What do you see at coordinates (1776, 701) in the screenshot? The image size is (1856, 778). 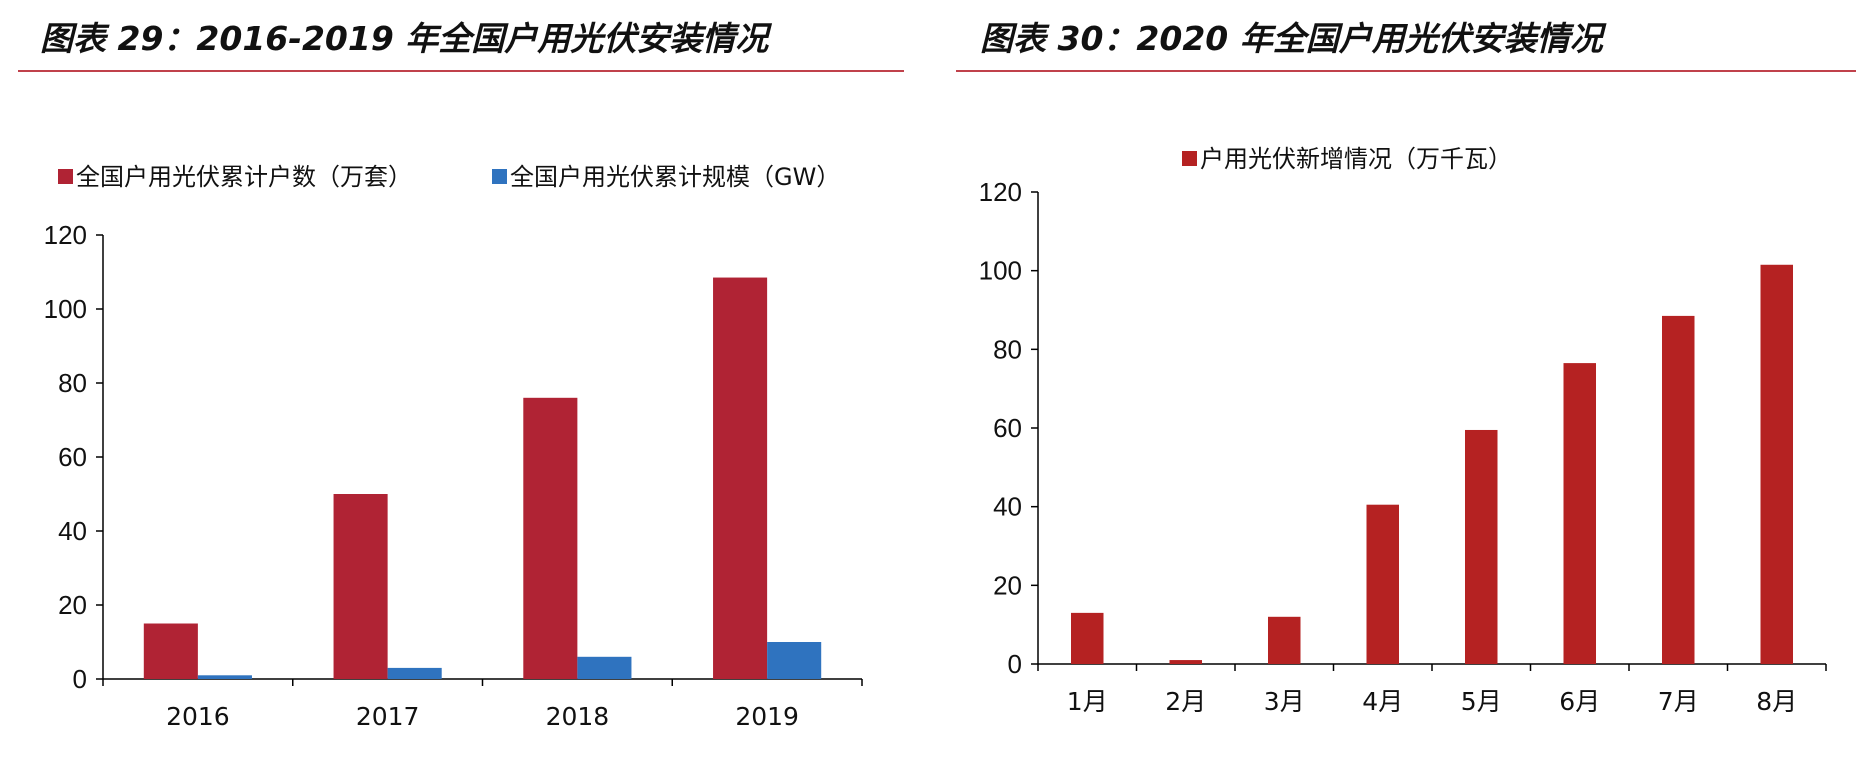 I see `x-tick-label: 8月` at bounding box center [1776, 701].